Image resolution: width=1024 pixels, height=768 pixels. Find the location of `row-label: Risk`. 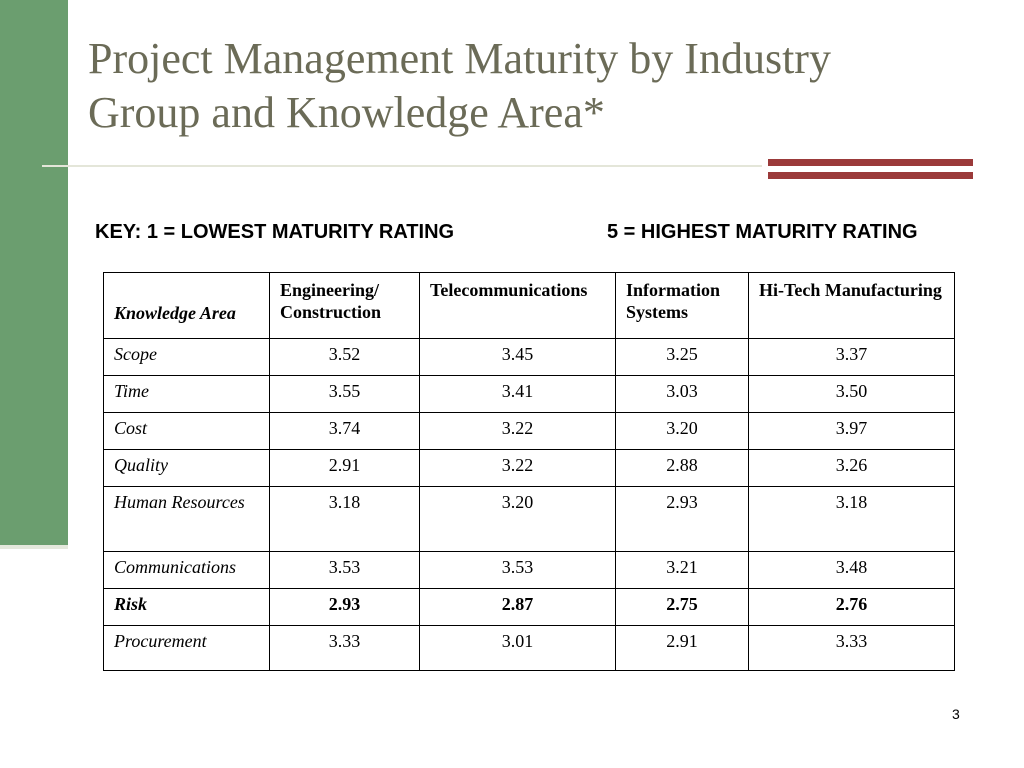

row-label: Risk is located at coordinates (186, 607).